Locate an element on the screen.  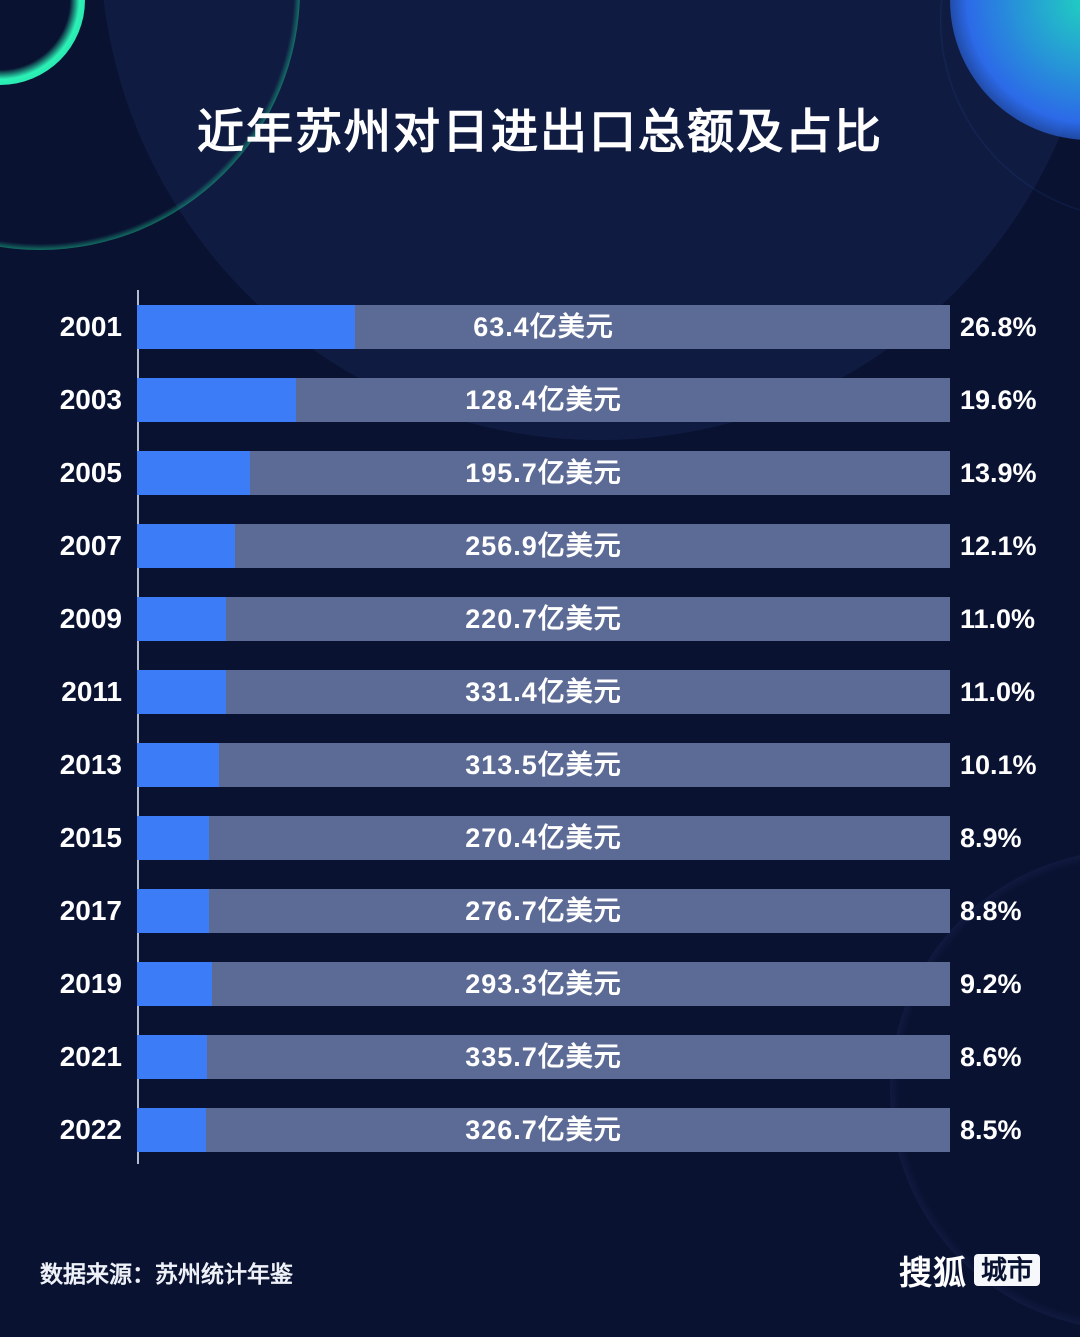
bar-percent-label: 10.1% is located at coordinates (998, 764).